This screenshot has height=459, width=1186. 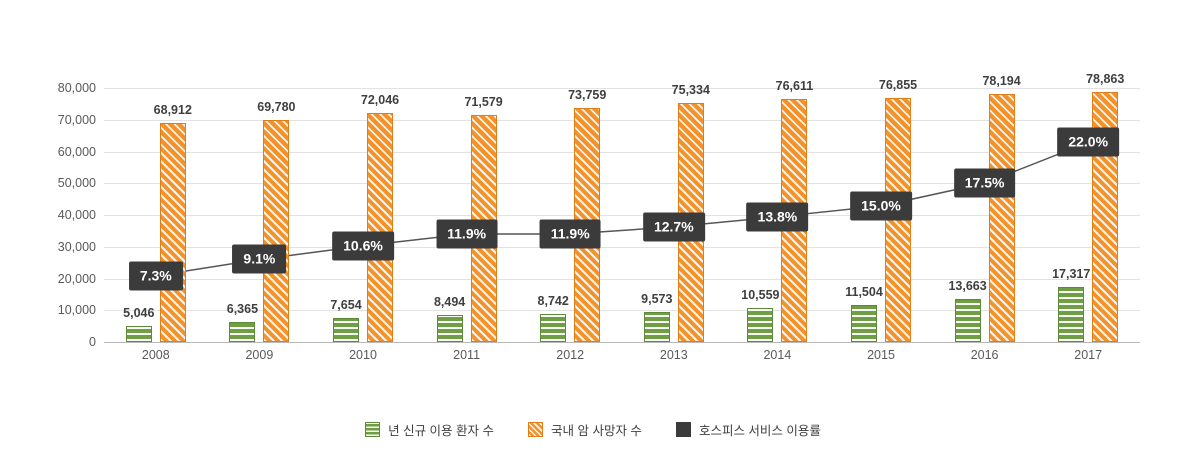 I want to click on rate-label-hospice: 22.0%, so click(x=1088, y=142).